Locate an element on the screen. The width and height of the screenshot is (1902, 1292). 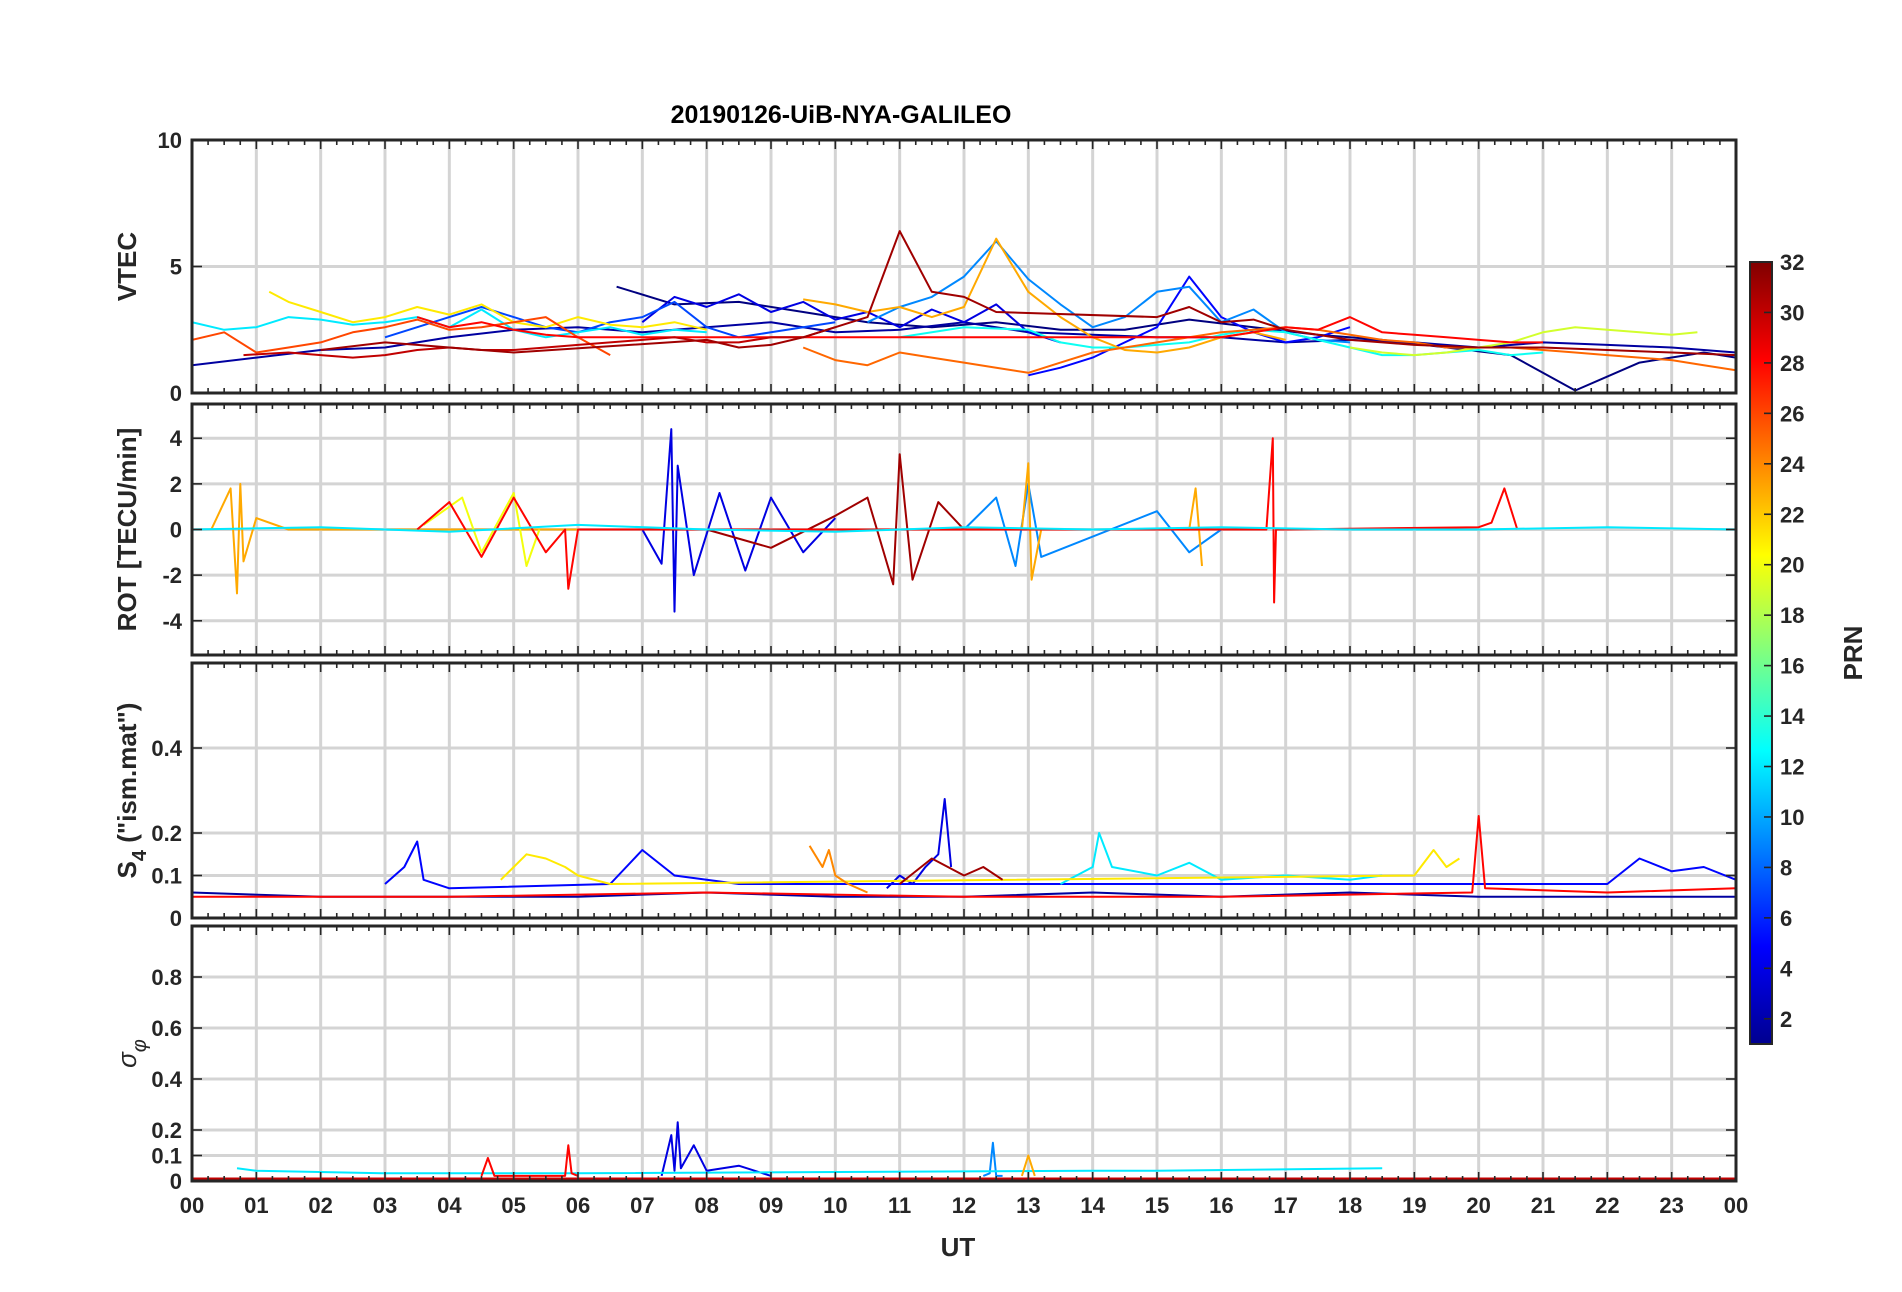
x-tick-label: 05 is located at coordinates (513, 1205).